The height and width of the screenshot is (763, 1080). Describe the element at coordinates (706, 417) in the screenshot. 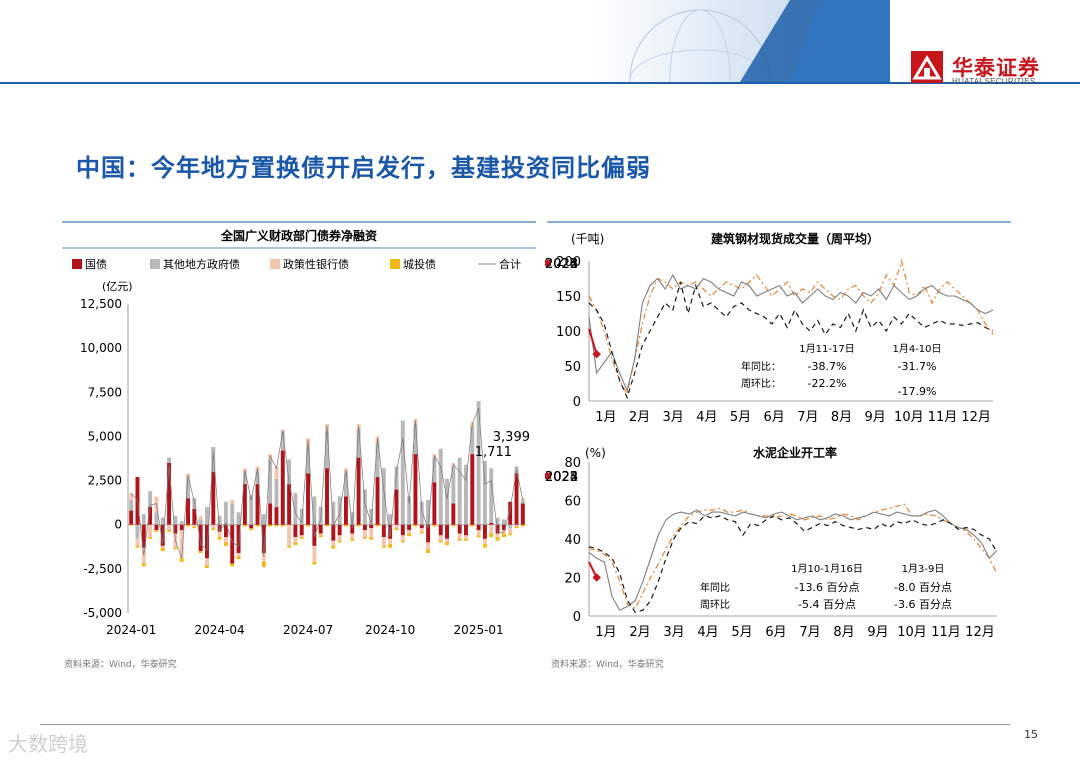

I see `x-tick-label: 4月` at that location.